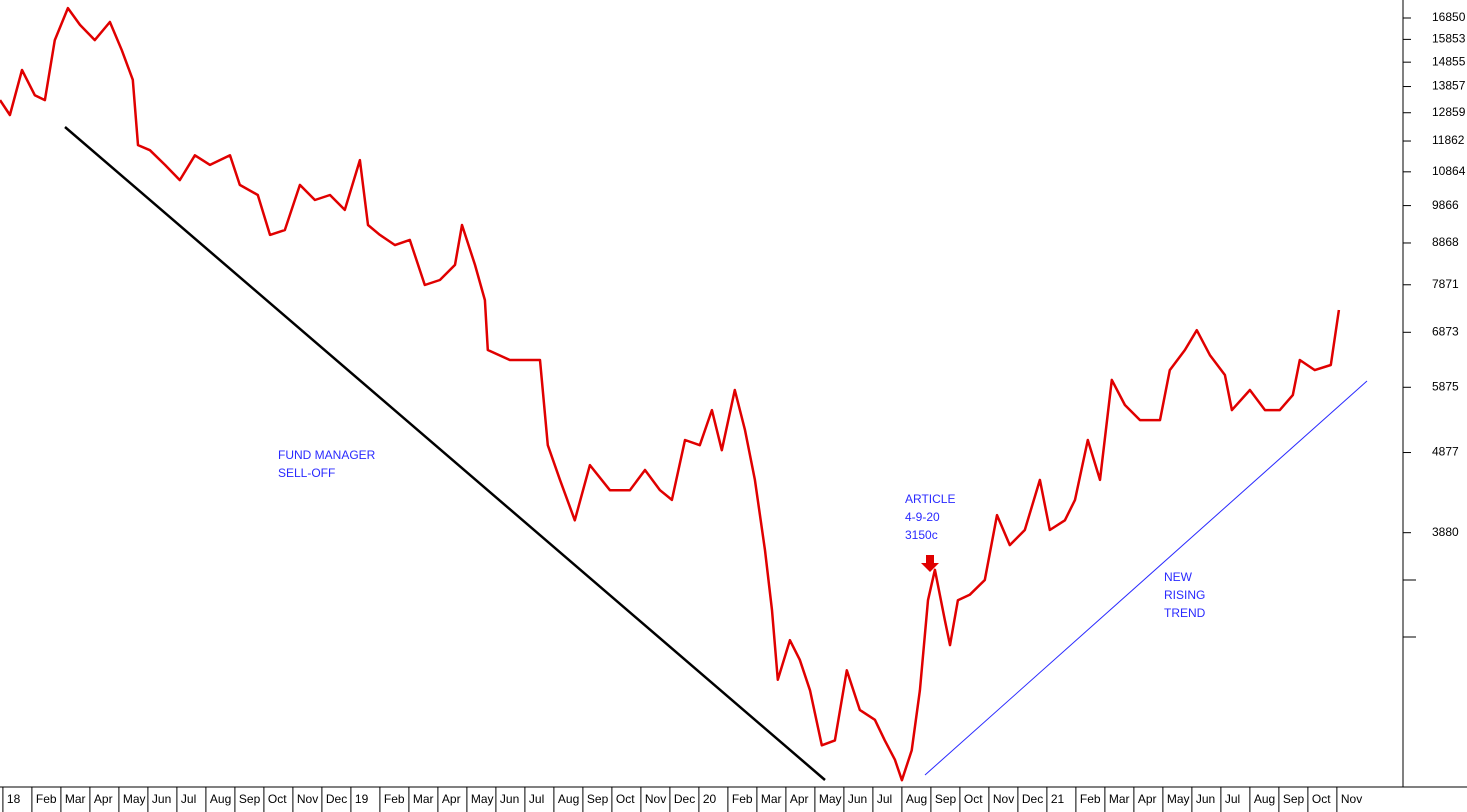  What do you see at coordinates (1445, 386) in the screenshot?
I see `y-tick-label: 5875` at bounding box center [1445, 386].